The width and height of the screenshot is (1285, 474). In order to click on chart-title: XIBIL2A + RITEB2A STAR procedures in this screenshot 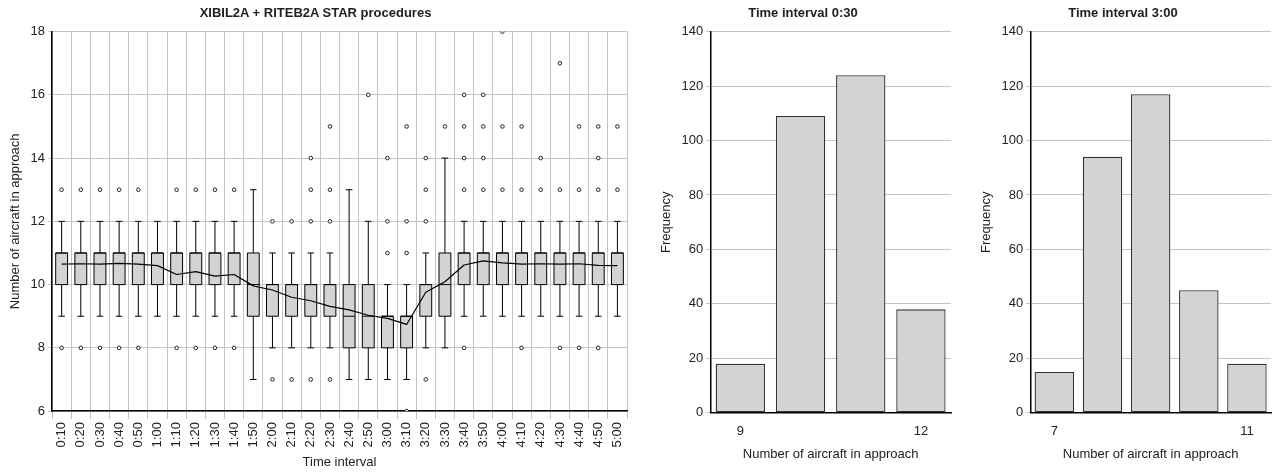, I will do `click(315, 13)`.